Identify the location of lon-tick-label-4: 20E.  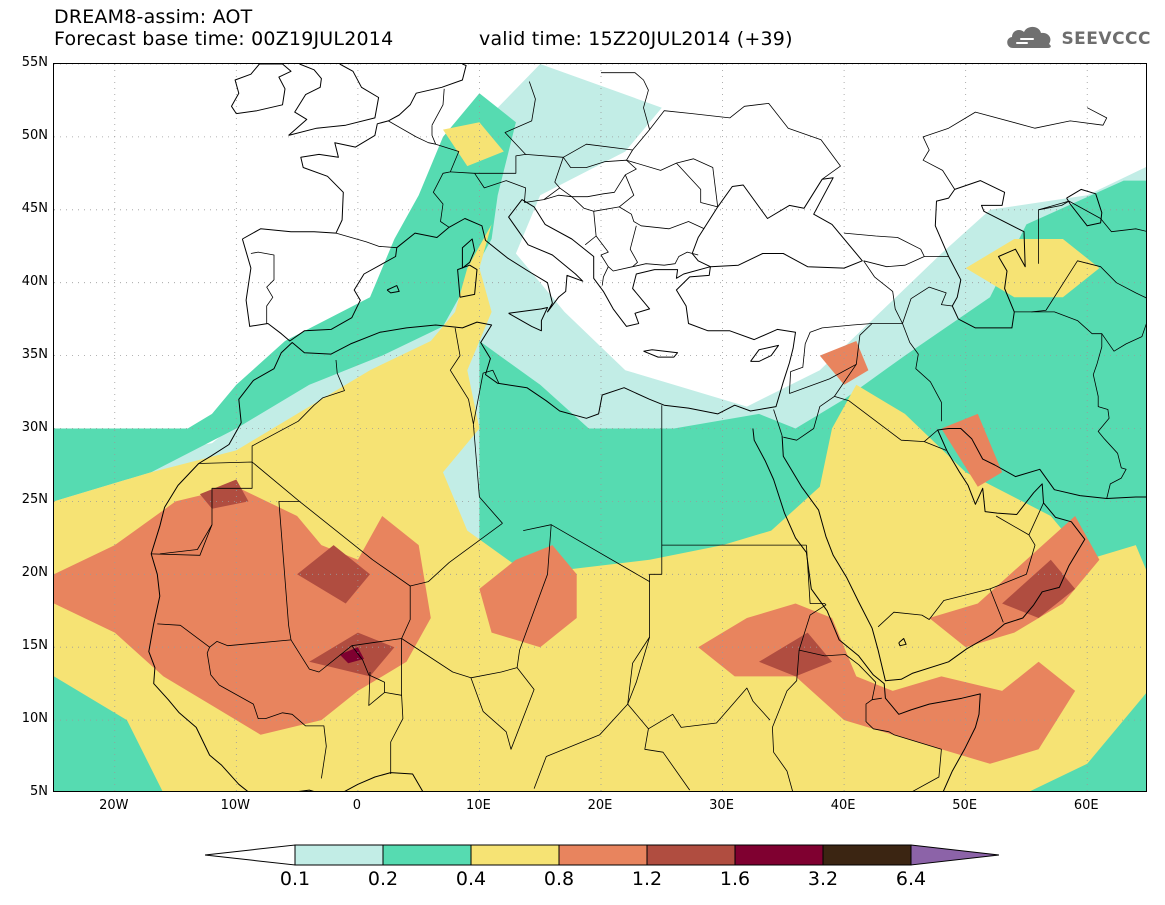
(600, 805).